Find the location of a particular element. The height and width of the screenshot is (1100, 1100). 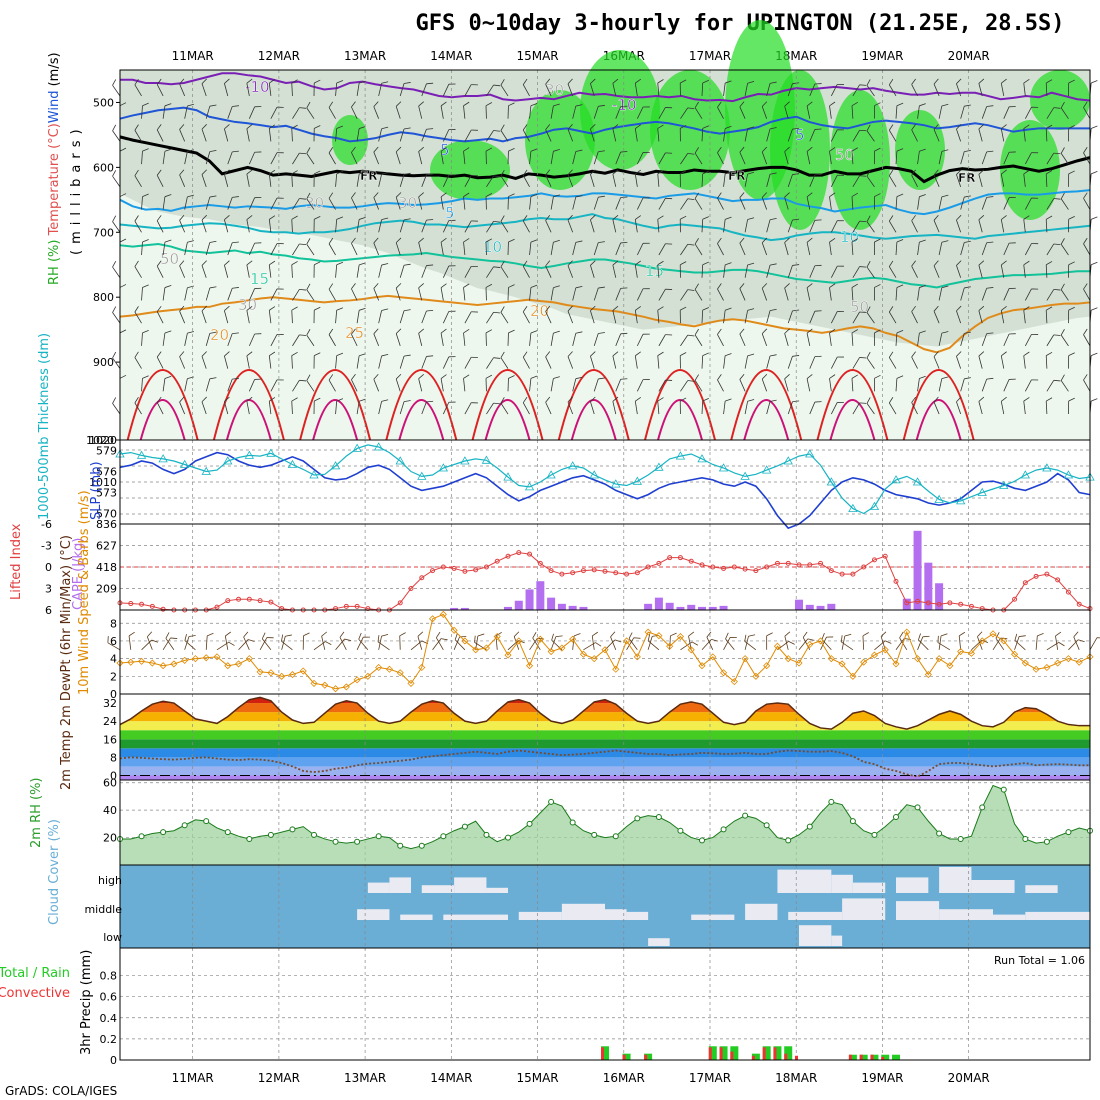

surface-wind-barb is located at coordinates (943, 641).